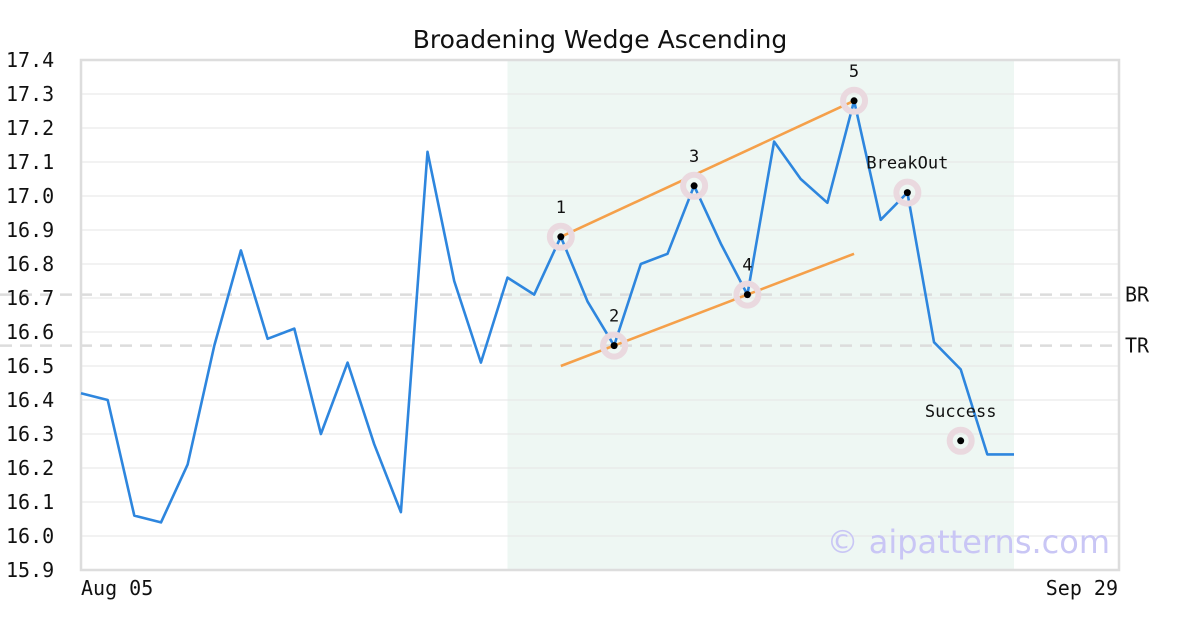  What do you see at coordinates (30, 468) in the screenshot?
I see `y-tick-label: 16.2` at bounding box center [30, 468].